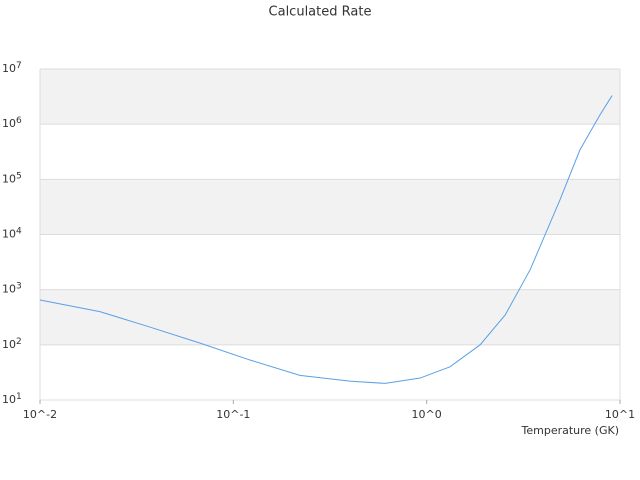 The width and height of the screenshot is (640, 480). What do you see at coordinates (19, 341) in the screenshot?
I see `y-tick-exponent: 2` at bounding box center [19, 341].